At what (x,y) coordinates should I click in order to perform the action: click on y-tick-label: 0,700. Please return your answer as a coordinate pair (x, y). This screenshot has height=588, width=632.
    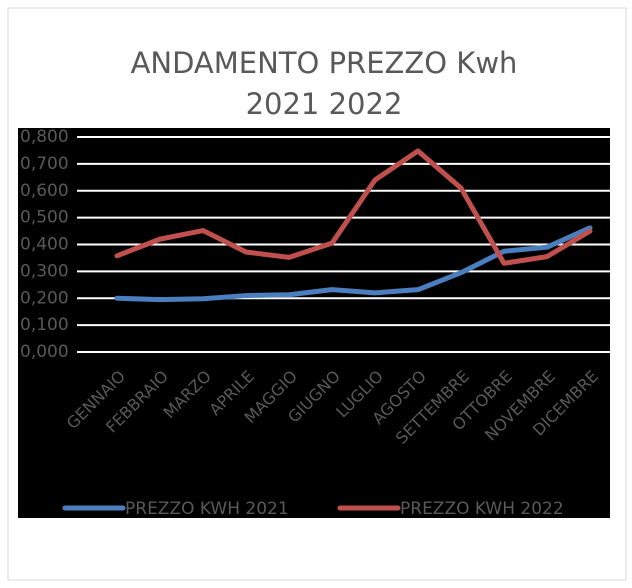
    Looking at the image, I should click on (44, 164).